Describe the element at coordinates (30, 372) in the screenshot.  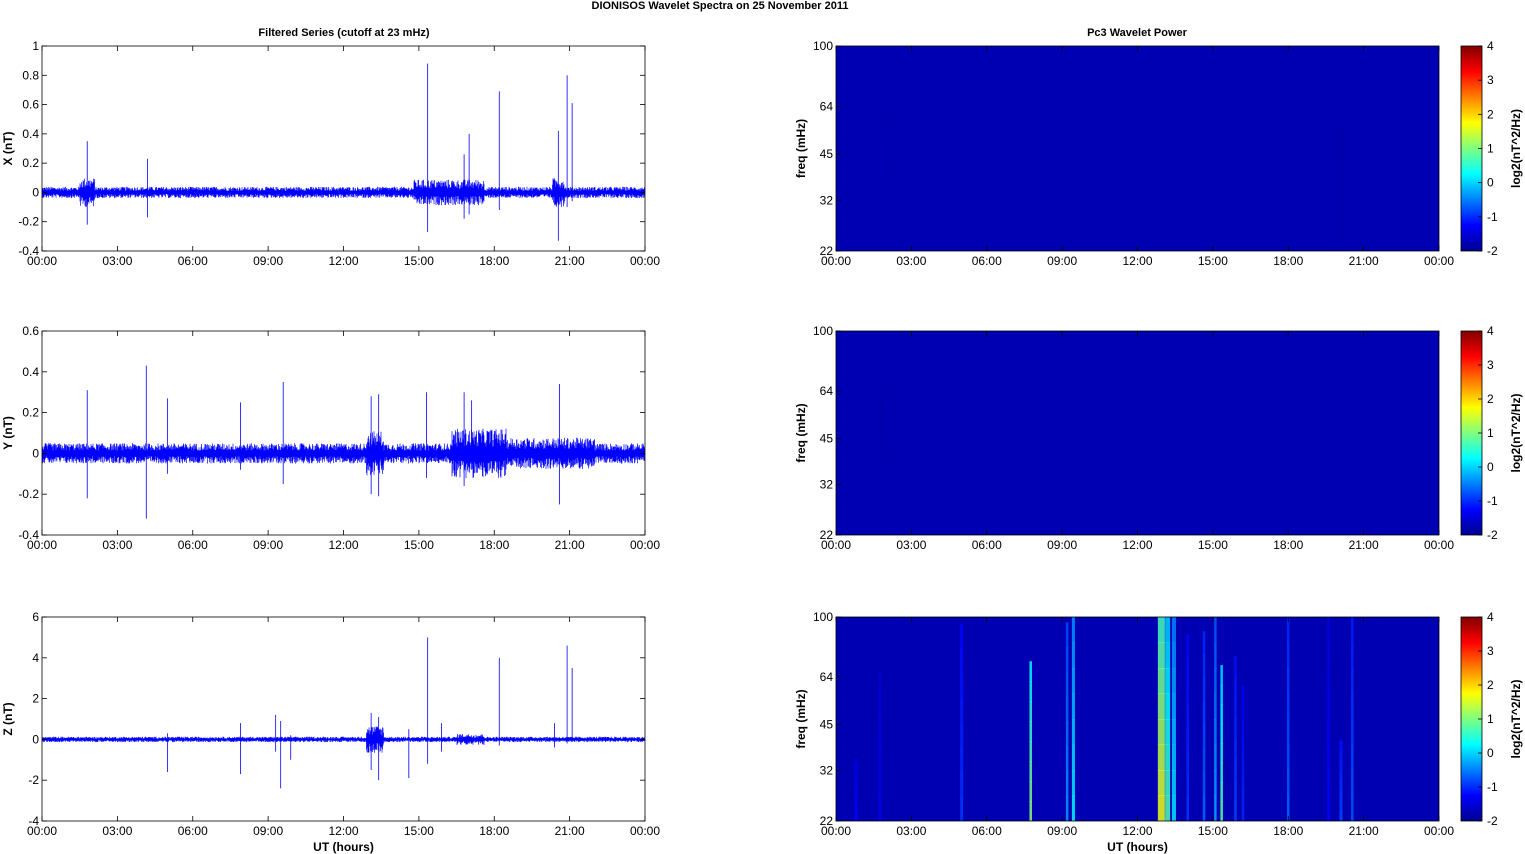
I see `y-tick-label: 0.4` at that location.